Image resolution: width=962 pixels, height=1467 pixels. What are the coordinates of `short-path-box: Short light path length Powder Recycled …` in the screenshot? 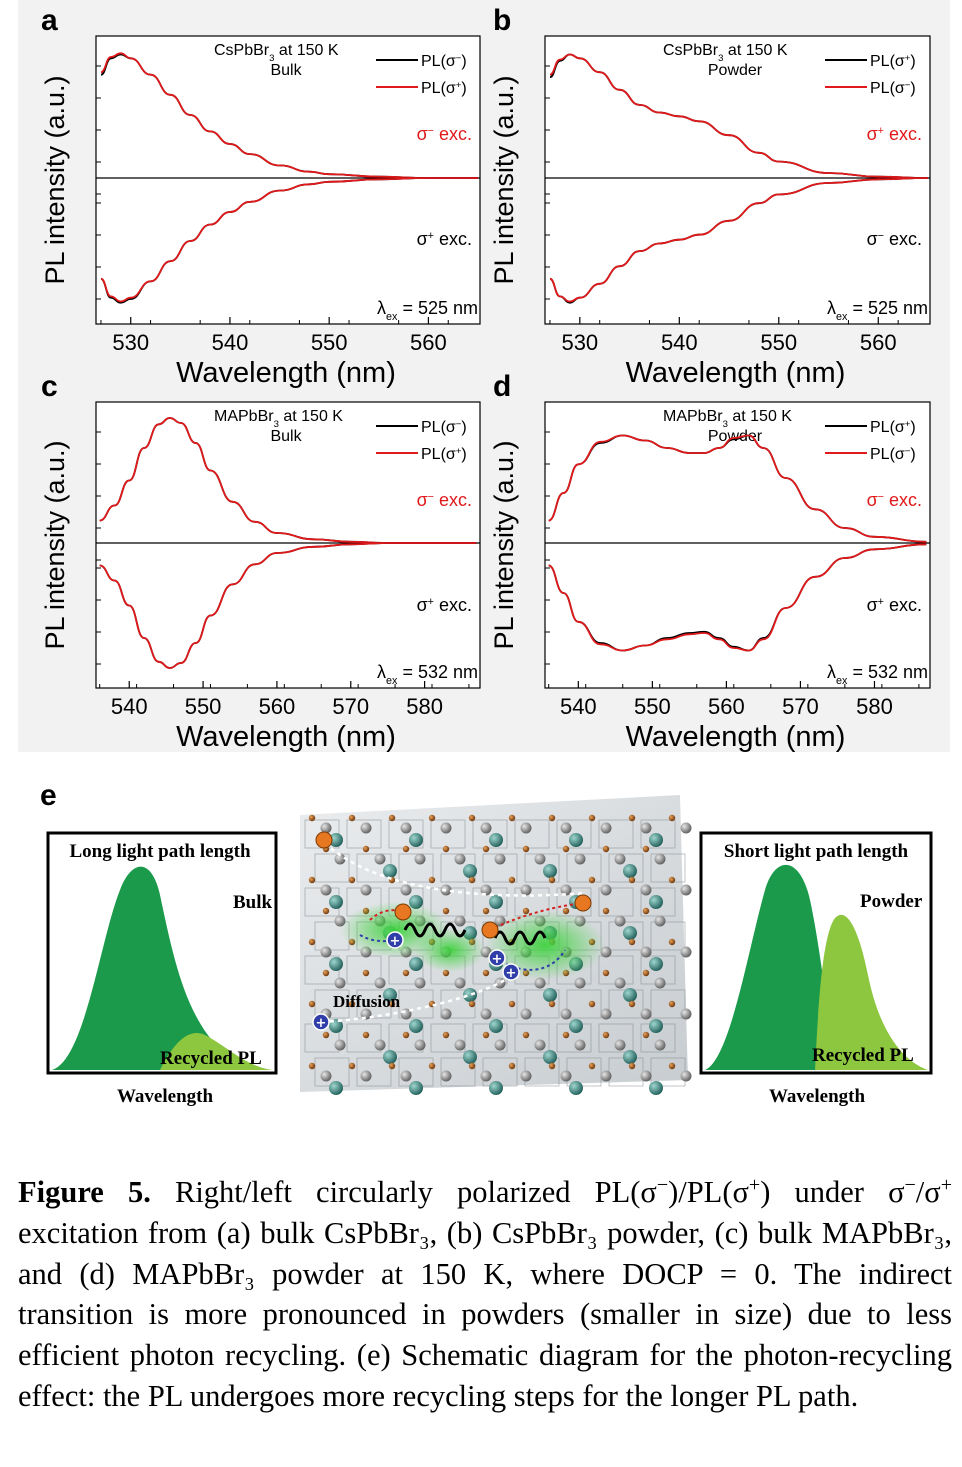 It's located at (816, 969).